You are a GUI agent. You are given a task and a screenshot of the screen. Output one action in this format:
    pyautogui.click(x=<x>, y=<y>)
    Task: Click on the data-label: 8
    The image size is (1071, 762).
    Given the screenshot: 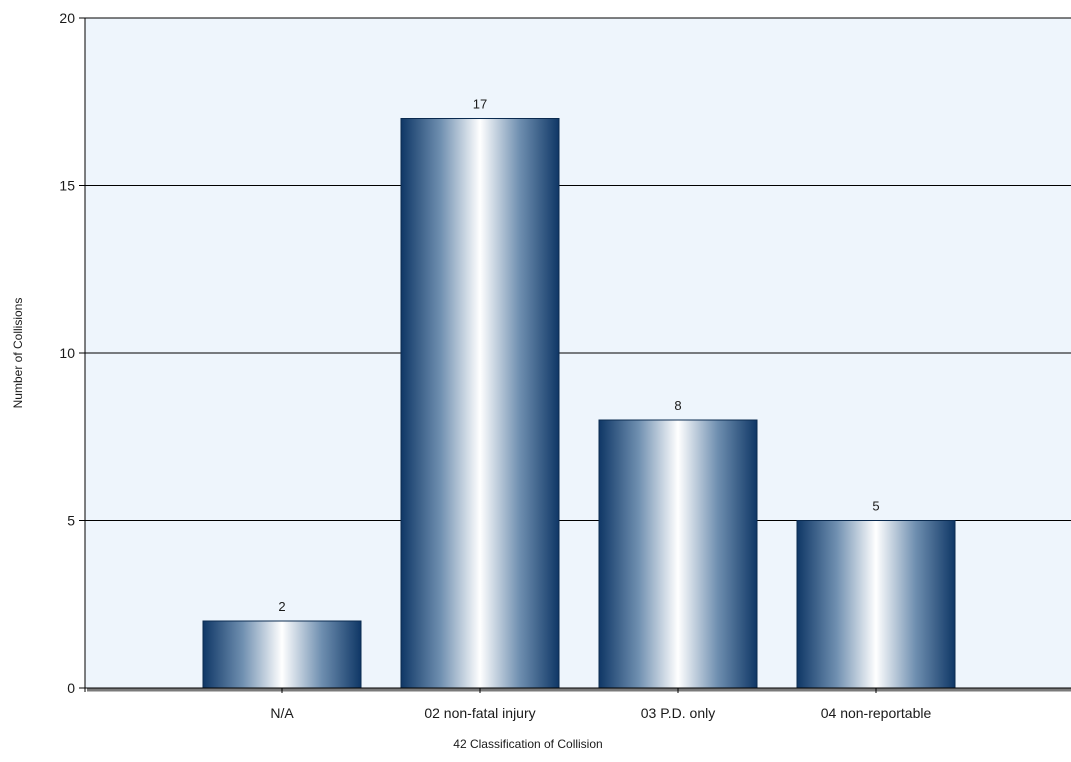 What is the action you would take?
    pyautogui.click(x=677, y=405)
    